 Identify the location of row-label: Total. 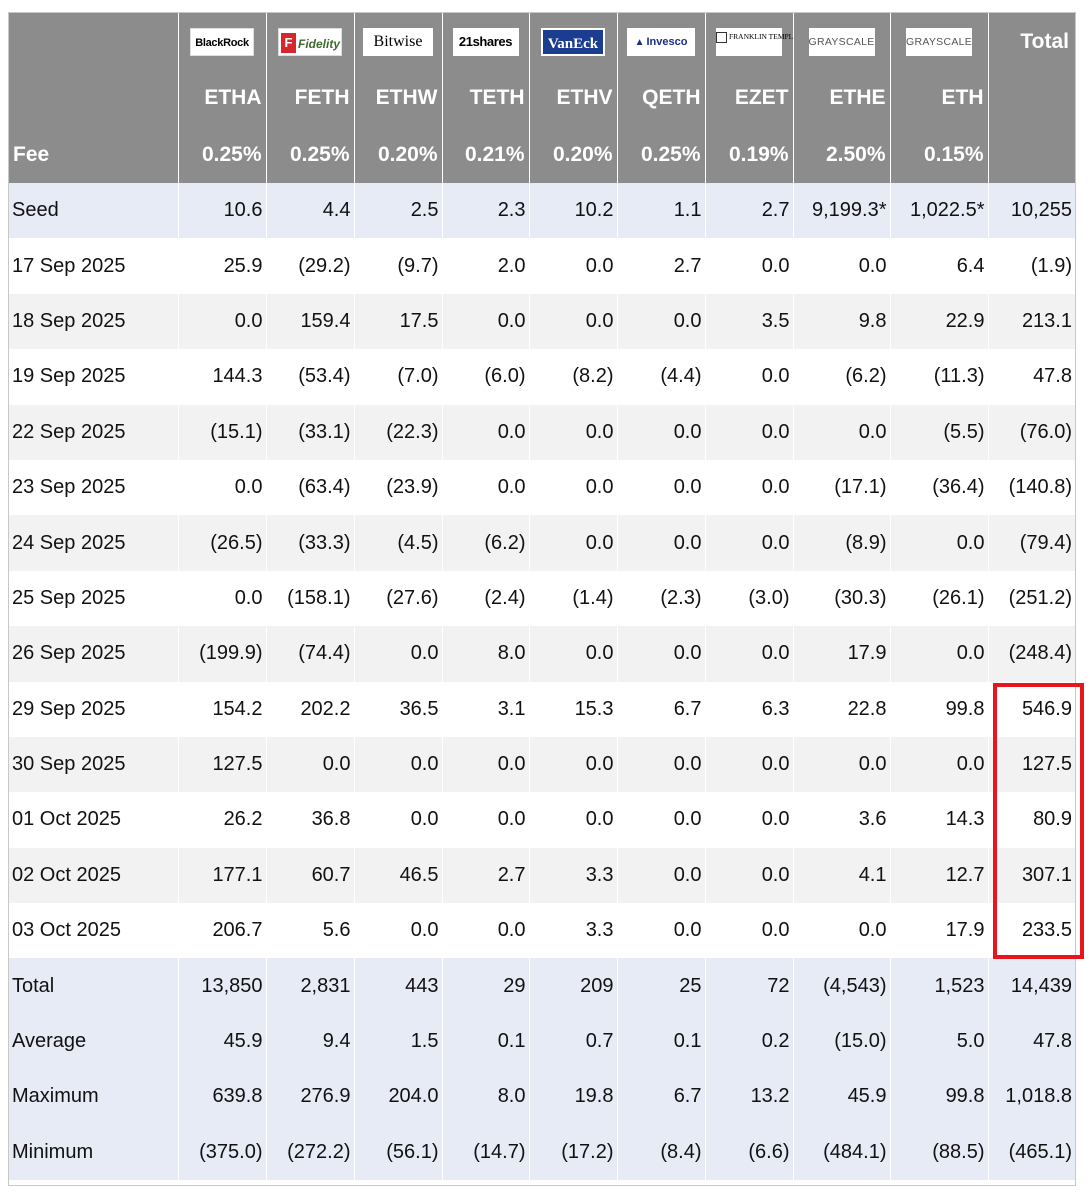
(93, 986).